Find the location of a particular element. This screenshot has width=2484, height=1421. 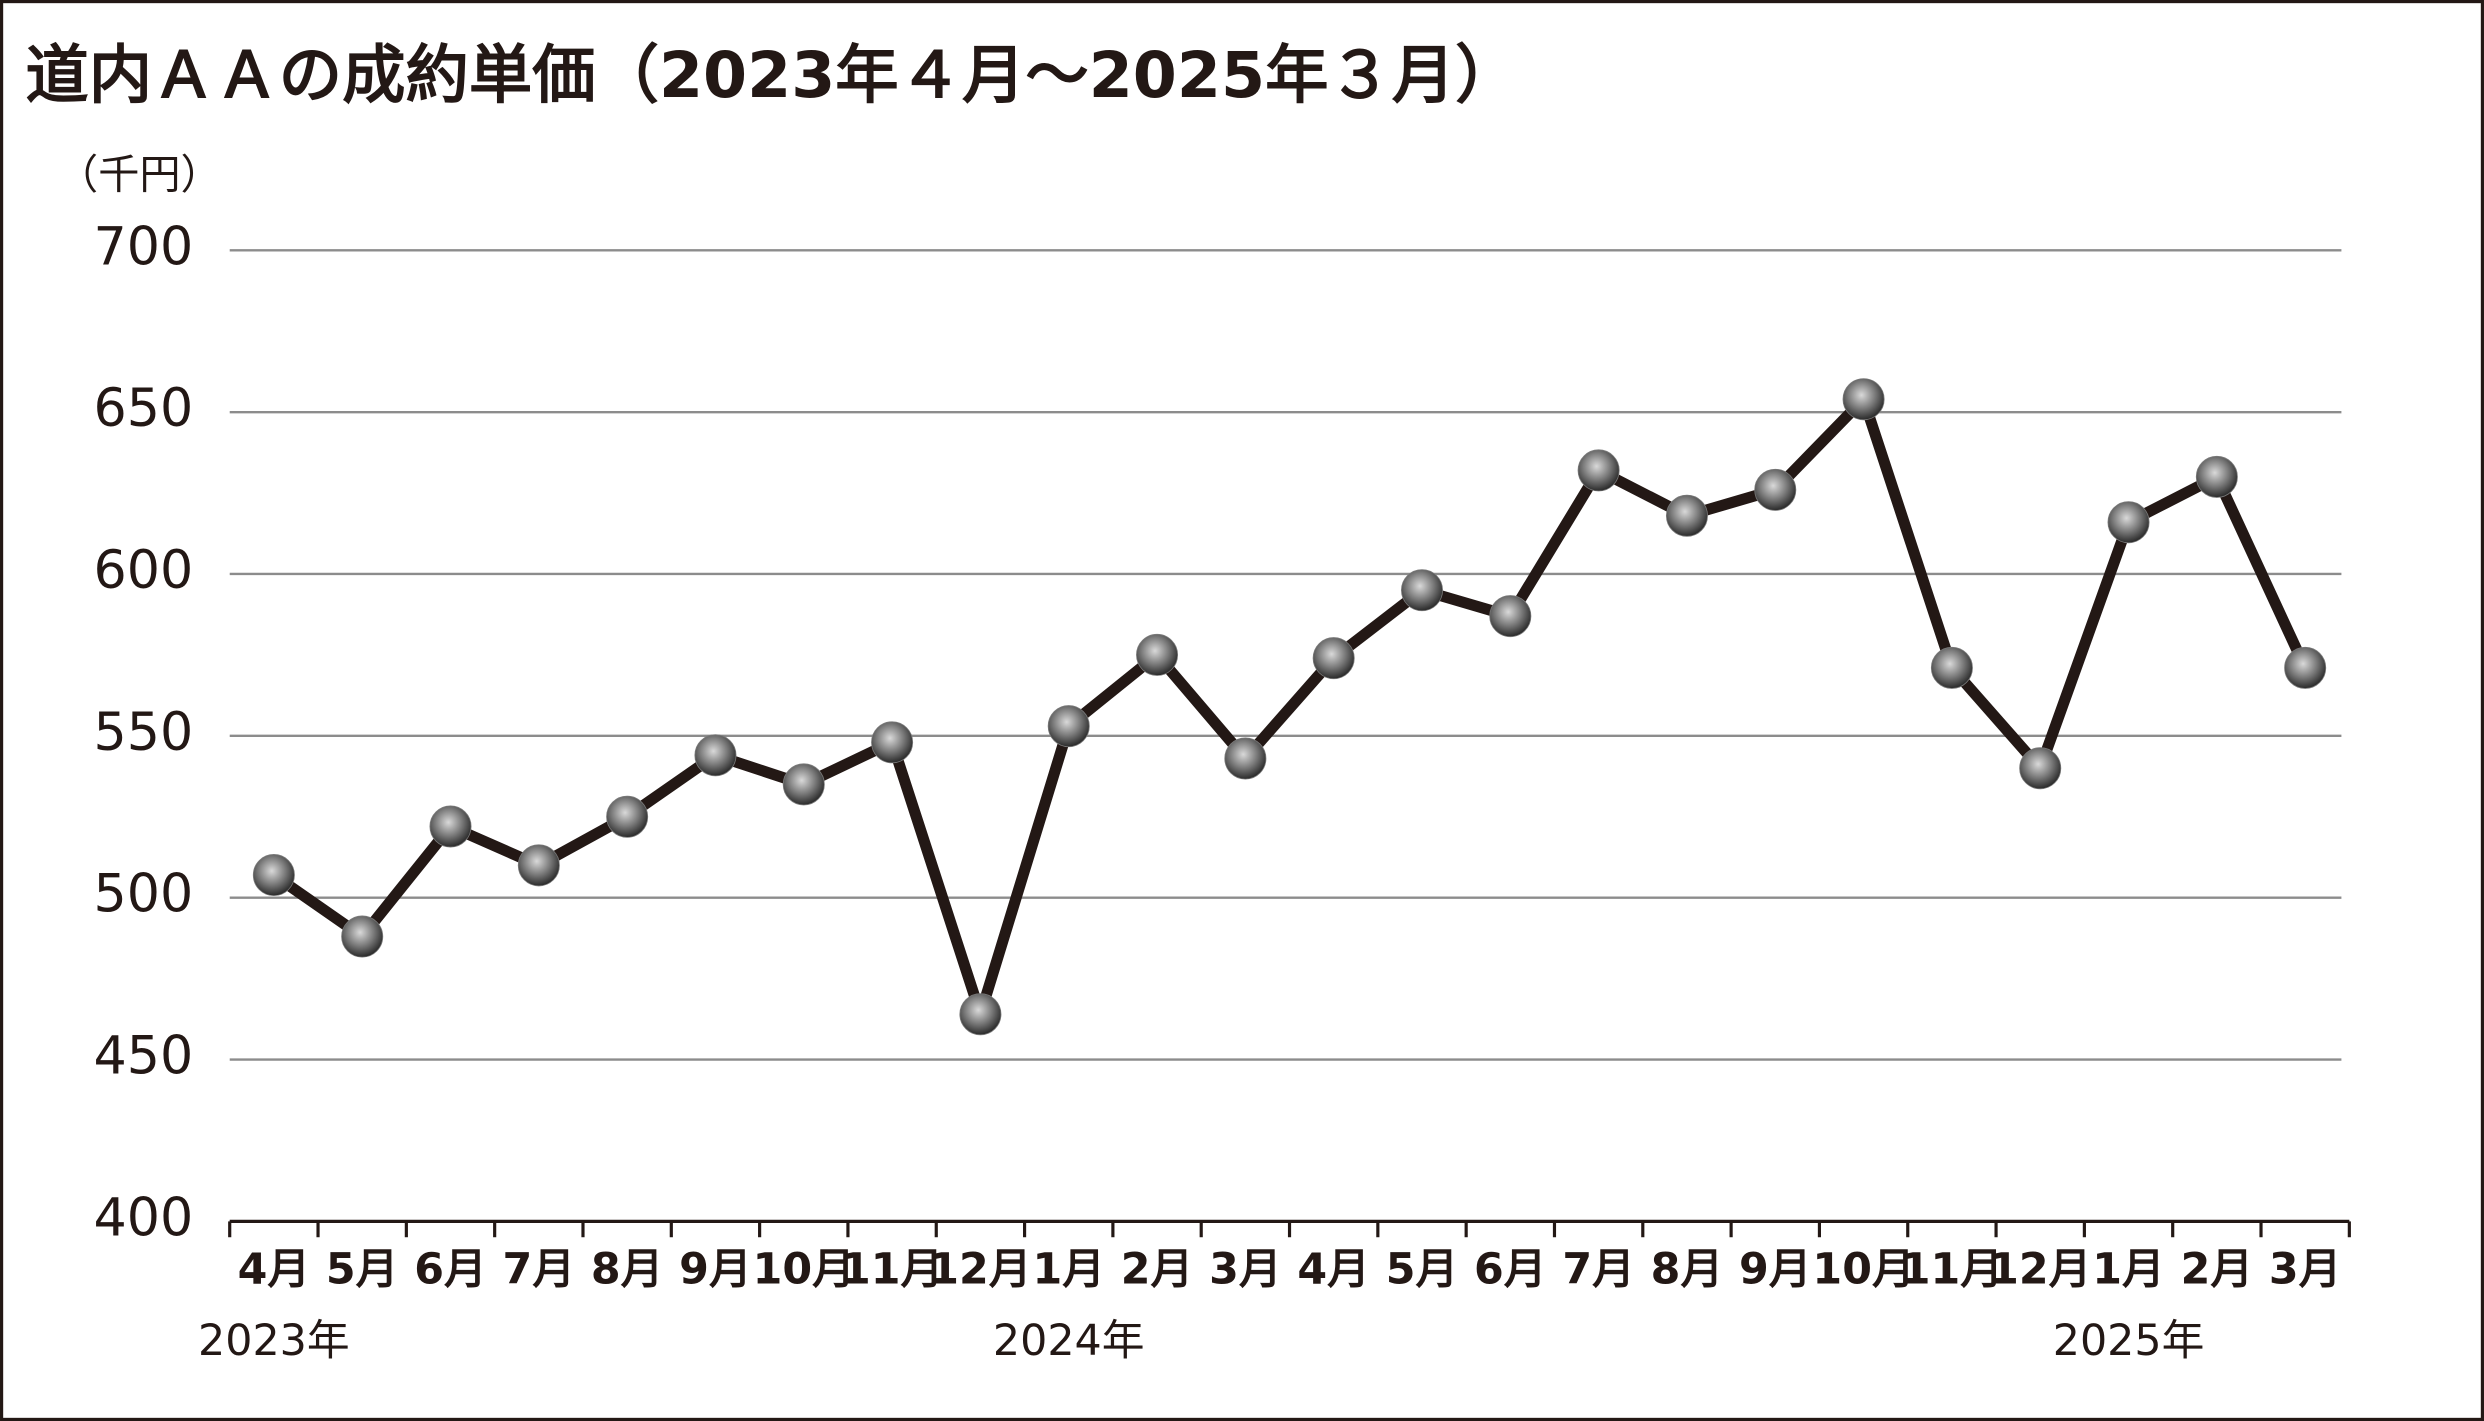

y-tick-label: 400 is located at coordinates (144, 1217).